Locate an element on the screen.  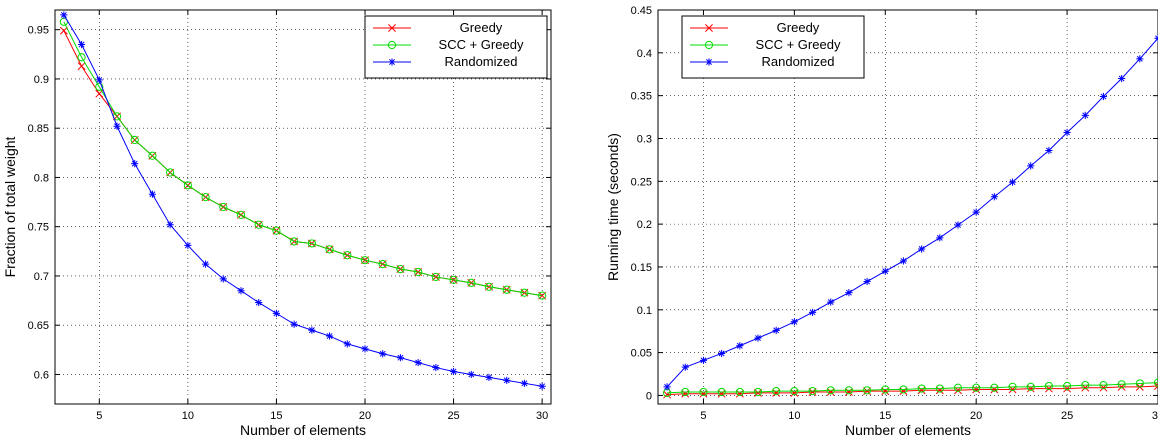
y-tick-label: 0.35 is located at coordinates (641, 97).